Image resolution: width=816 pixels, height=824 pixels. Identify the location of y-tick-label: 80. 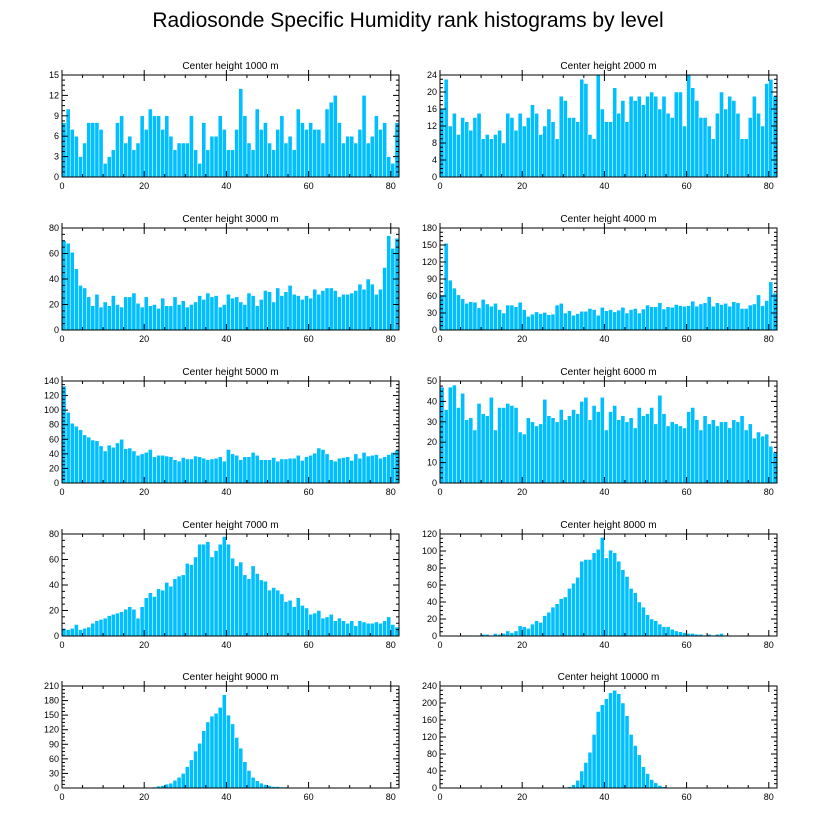
(432, 568).